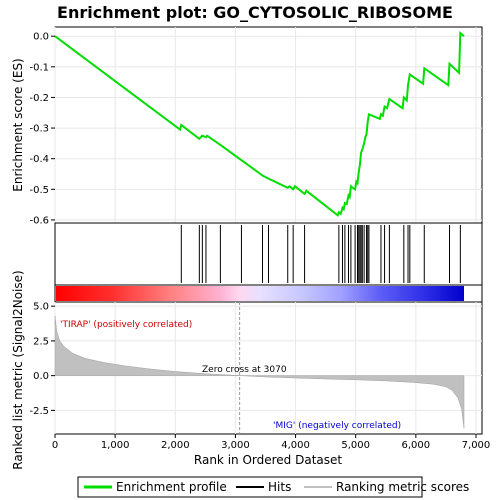 The image size is (500, 500). What do you see at coordinates (39, 98) in the screenshot?
I see `es-y-tick-label: -0.2` at bounding box center [39, 98].